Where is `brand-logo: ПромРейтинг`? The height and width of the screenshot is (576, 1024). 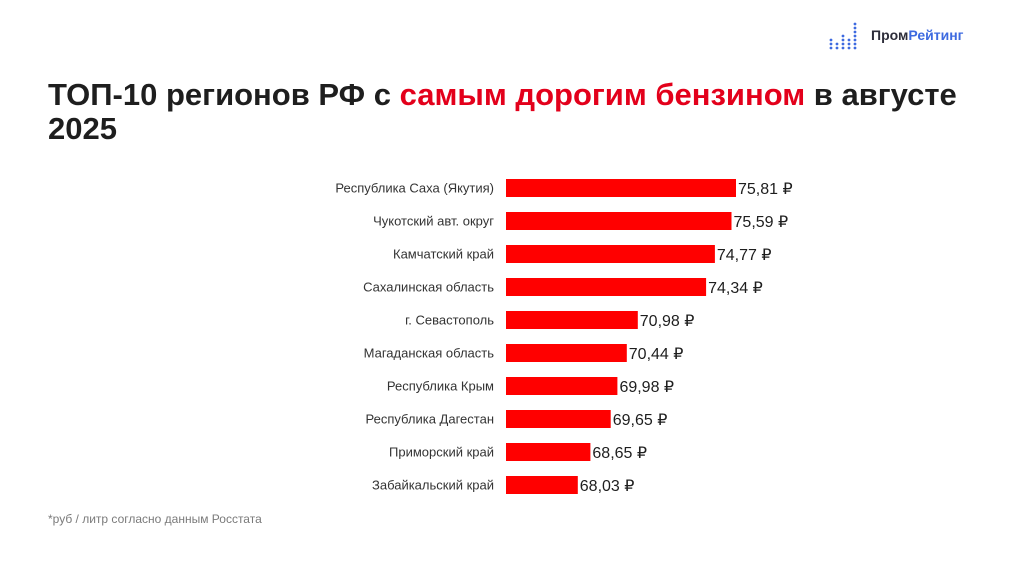
brand-logo: ПромРейтинг is located at coordinates (896, 35).